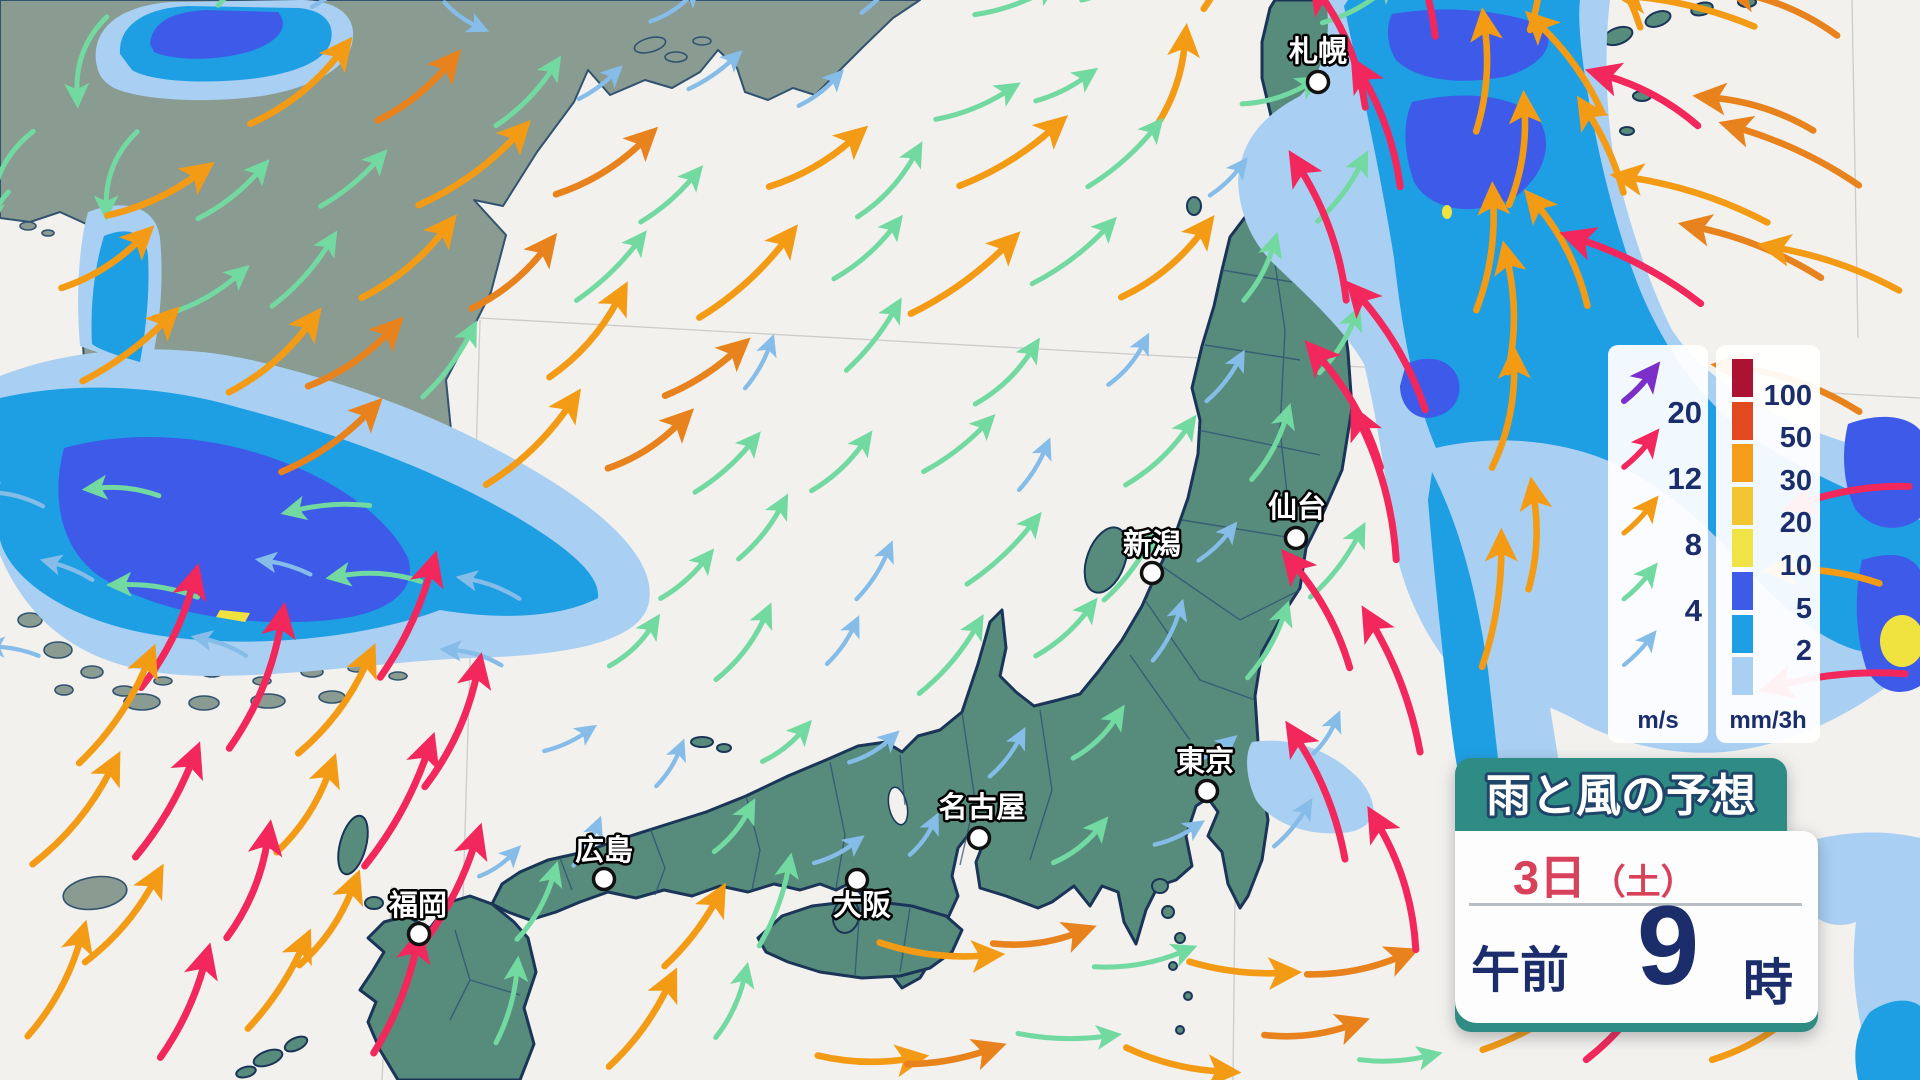  What do you see at coordinates (1693, 610) in the screenshot?
I see `wind-legend-value: 4` at bounding box center [1693, 610].